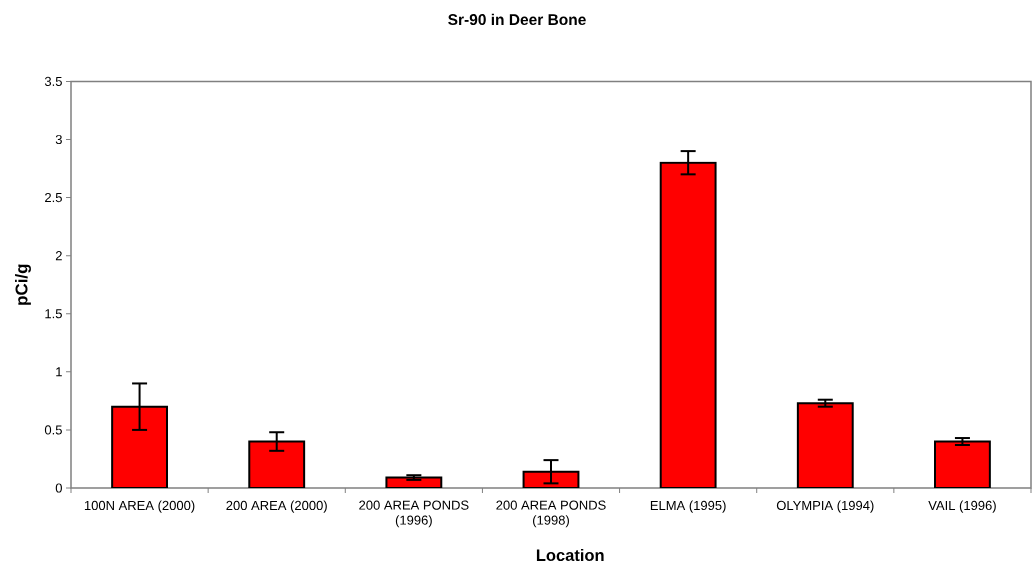 This screenshot has width=1033, height=573. Describe the element at coordinates (962, 506) in the screenshot. I see `x-tick-label: VAIL (1996)` at that location.